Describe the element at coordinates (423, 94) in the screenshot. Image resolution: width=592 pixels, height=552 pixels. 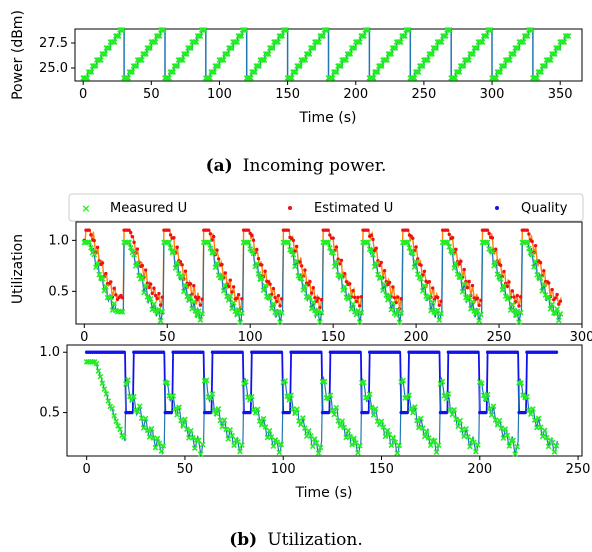
I see `power-x-tick-label: 250` at that location.